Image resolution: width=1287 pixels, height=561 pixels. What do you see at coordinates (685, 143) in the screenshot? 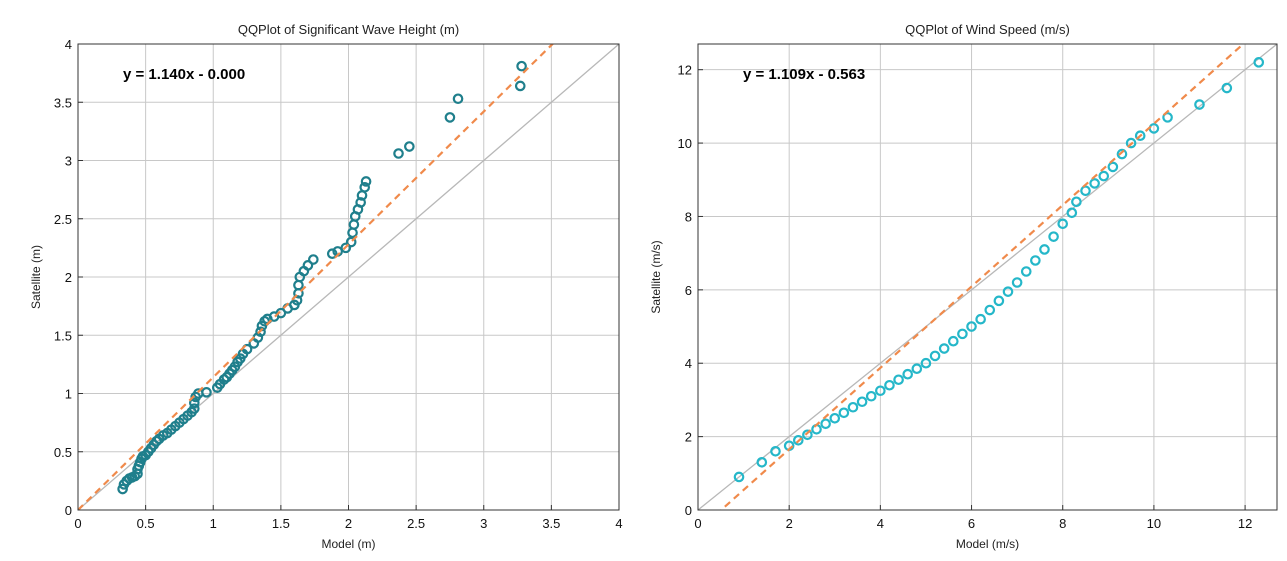
I see `y-tick-label: 10` at bounding box center [685, 143].